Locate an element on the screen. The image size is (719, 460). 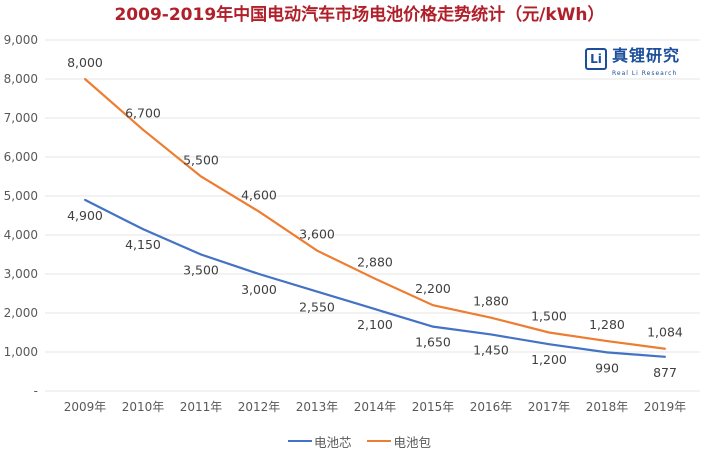
y-tick-label: 5,000 is located at coordinates (21, 196).